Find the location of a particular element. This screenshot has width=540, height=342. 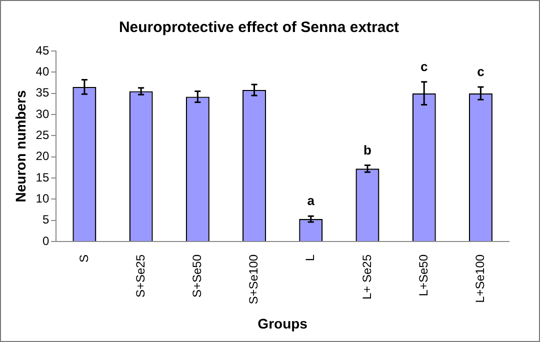

y-tick-label: 40 is located at coordinates (43, 71).